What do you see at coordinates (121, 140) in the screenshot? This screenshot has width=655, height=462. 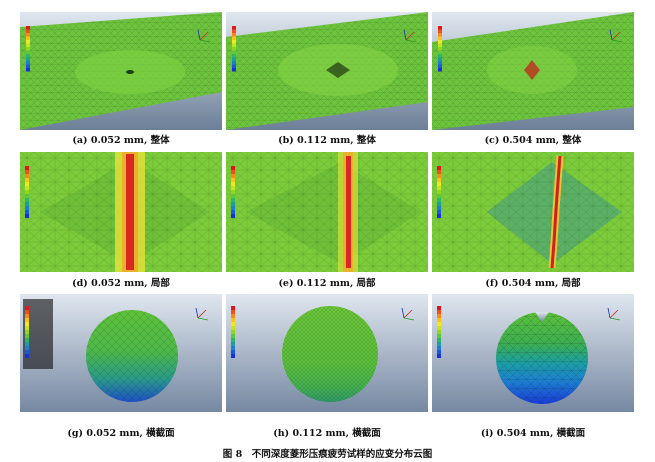 I see `caption-a: (a) 0.052 mm, 整体` at bounding box center [121, 140].